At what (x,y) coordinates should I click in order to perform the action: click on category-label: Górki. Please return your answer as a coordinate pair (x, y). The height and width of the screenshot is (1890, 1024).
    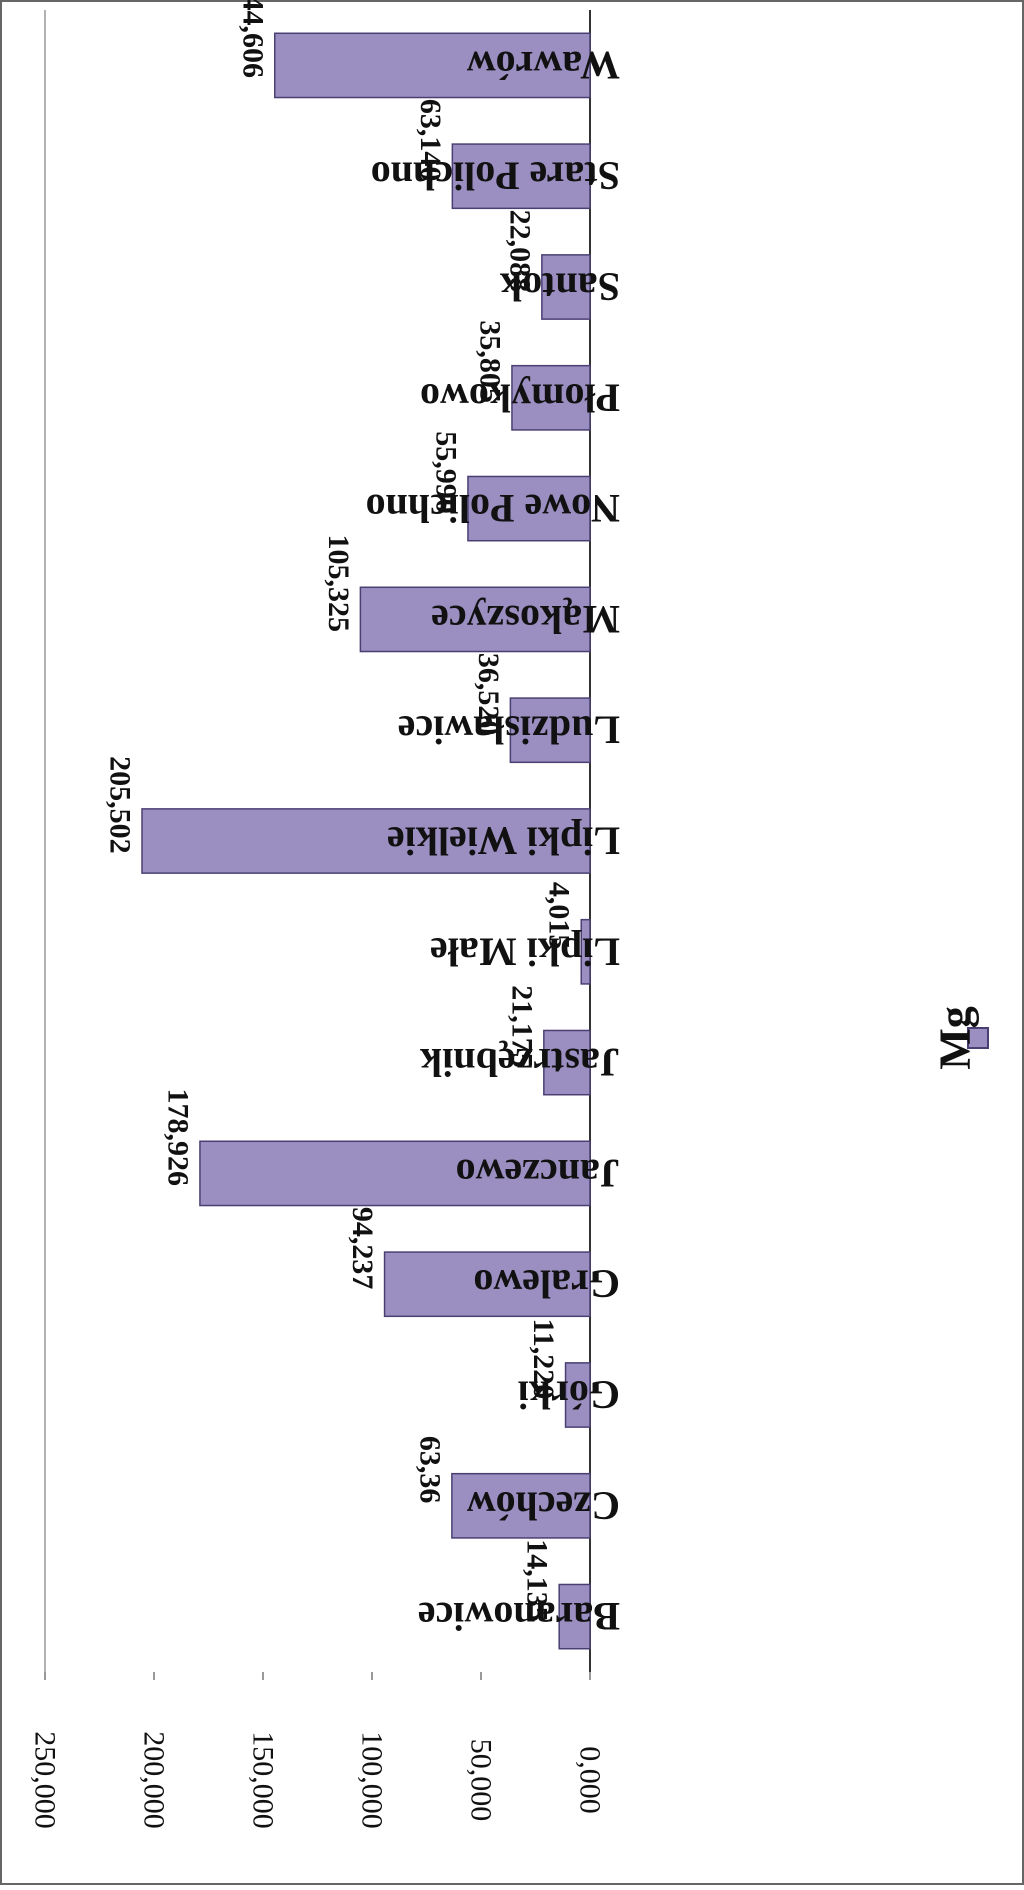
    Looking at the image, I should click on (569, 1395).